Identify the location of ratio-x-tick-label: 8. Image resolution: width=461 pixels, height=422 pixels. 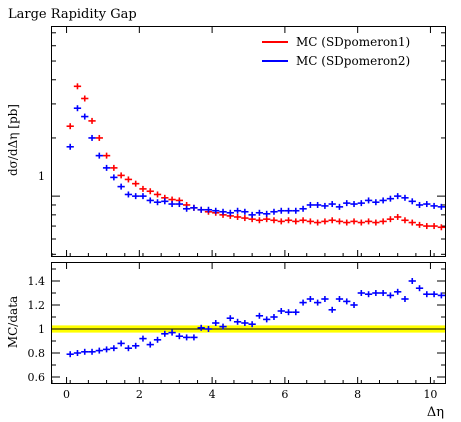
(357, 394).